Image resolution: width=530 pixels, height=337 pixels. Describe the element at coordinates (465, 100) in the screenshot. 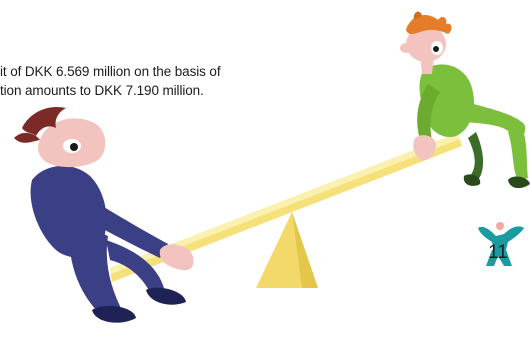

I see `green-man-figure` at that location.